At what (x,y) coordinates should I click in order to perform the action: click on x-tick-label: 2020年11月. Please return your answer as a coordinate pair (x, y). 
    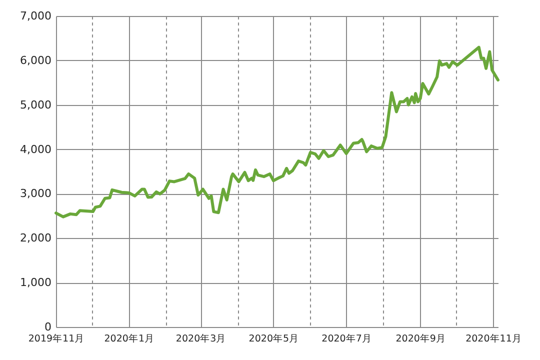
    Looking at the image, I should click on (494, 338).